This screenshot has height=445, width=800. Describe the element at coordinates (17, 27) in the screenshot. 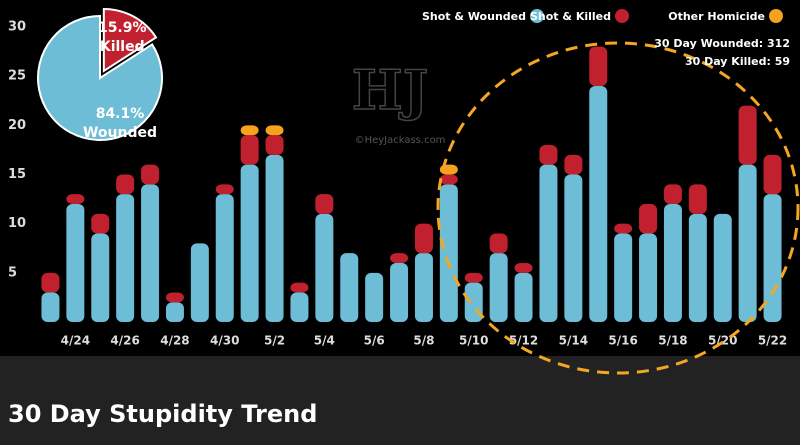

I see `y-tick-label: 30` at that location.